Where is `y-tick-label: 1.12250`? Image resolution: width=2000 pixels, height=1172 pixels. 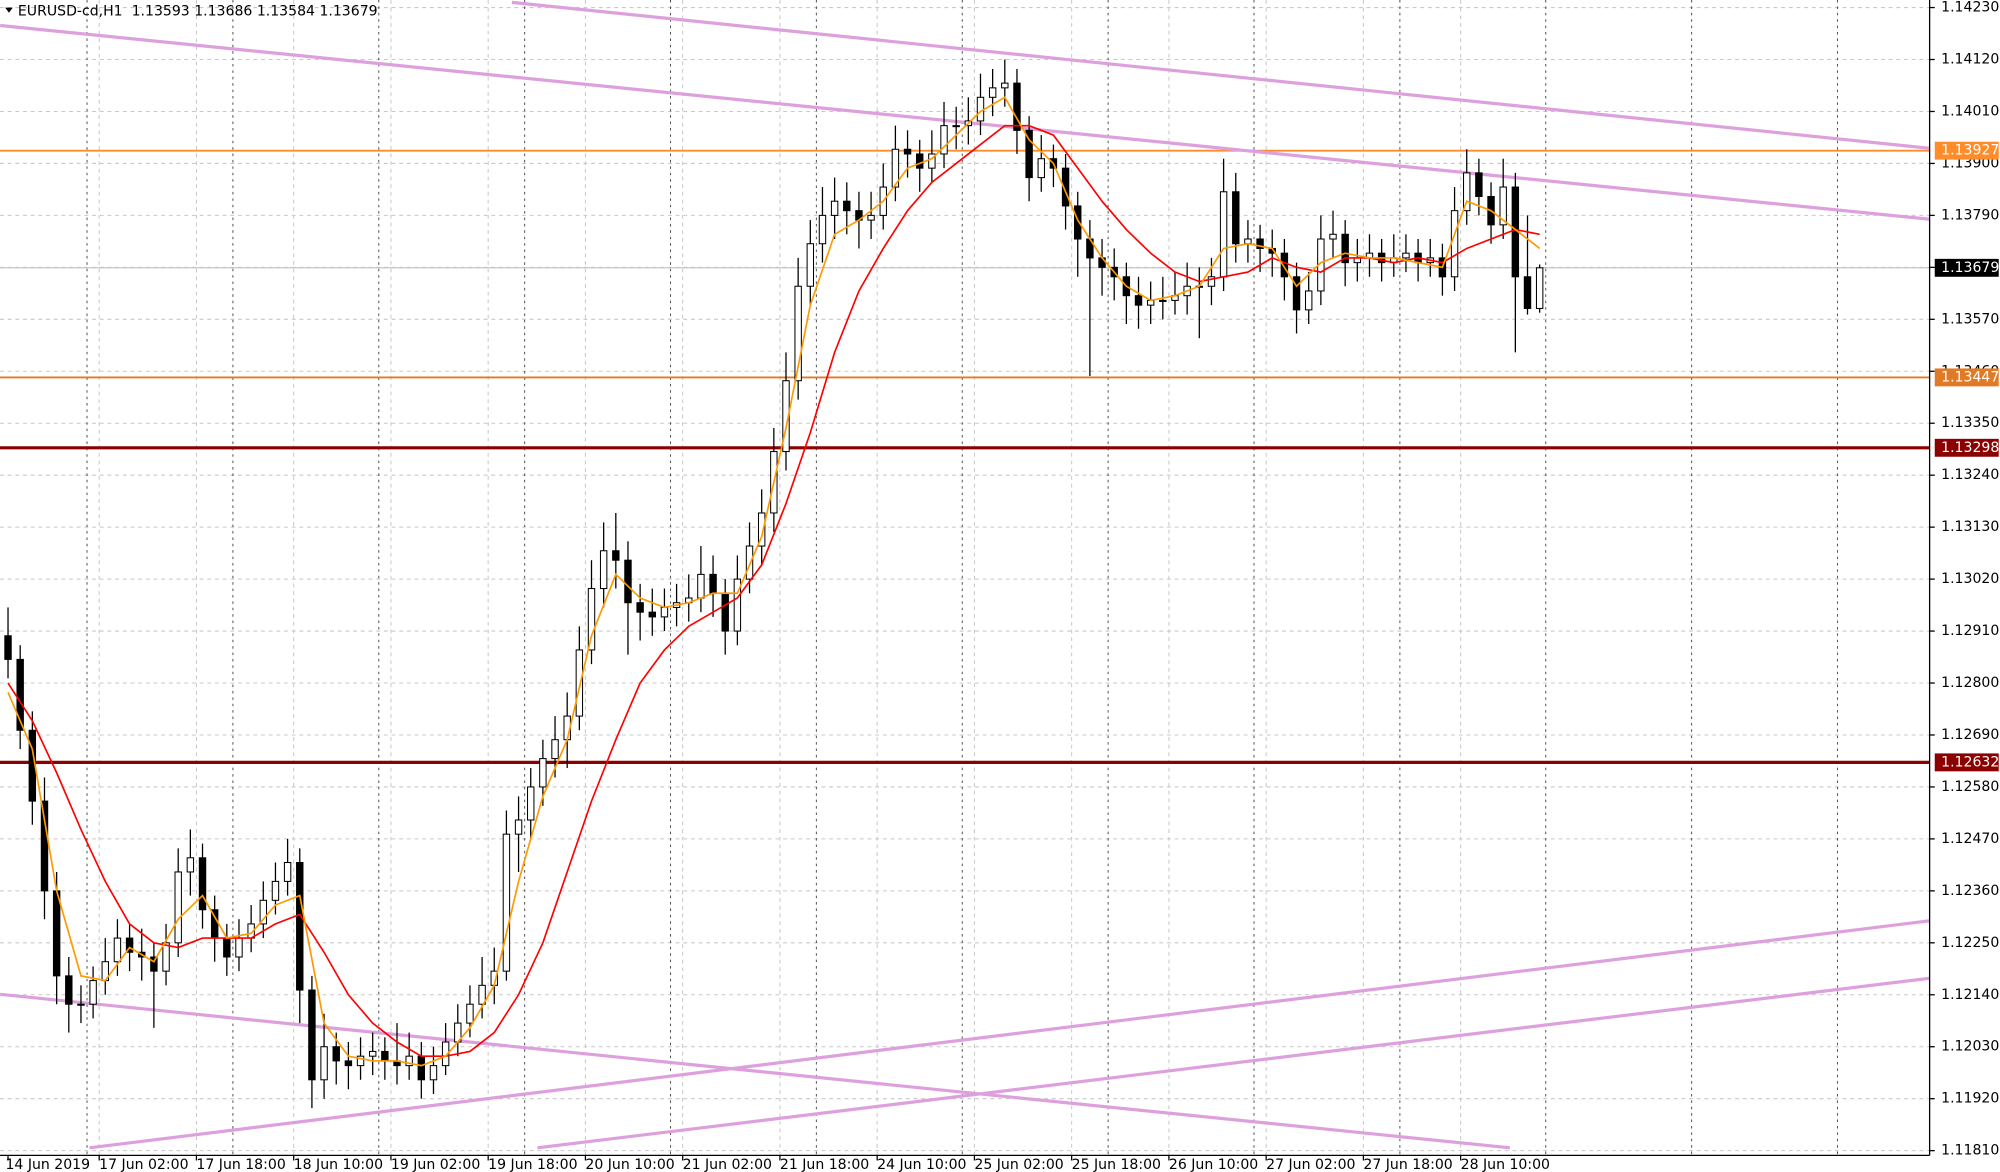
y-tick-label: 1.12250 is located at coordinates (1970, 943).